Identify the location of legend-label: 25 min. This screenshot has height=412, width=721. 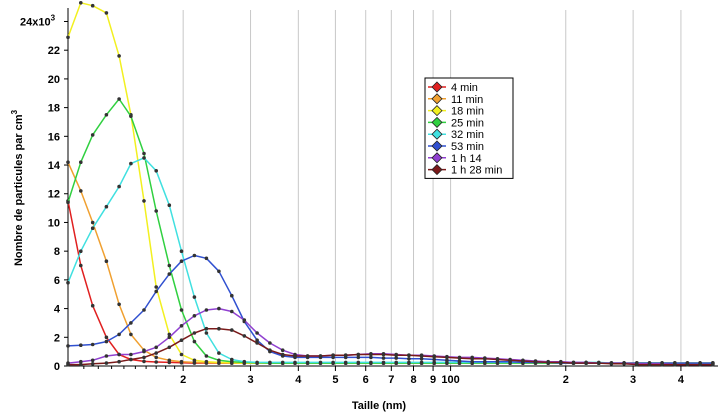
(467, 123).